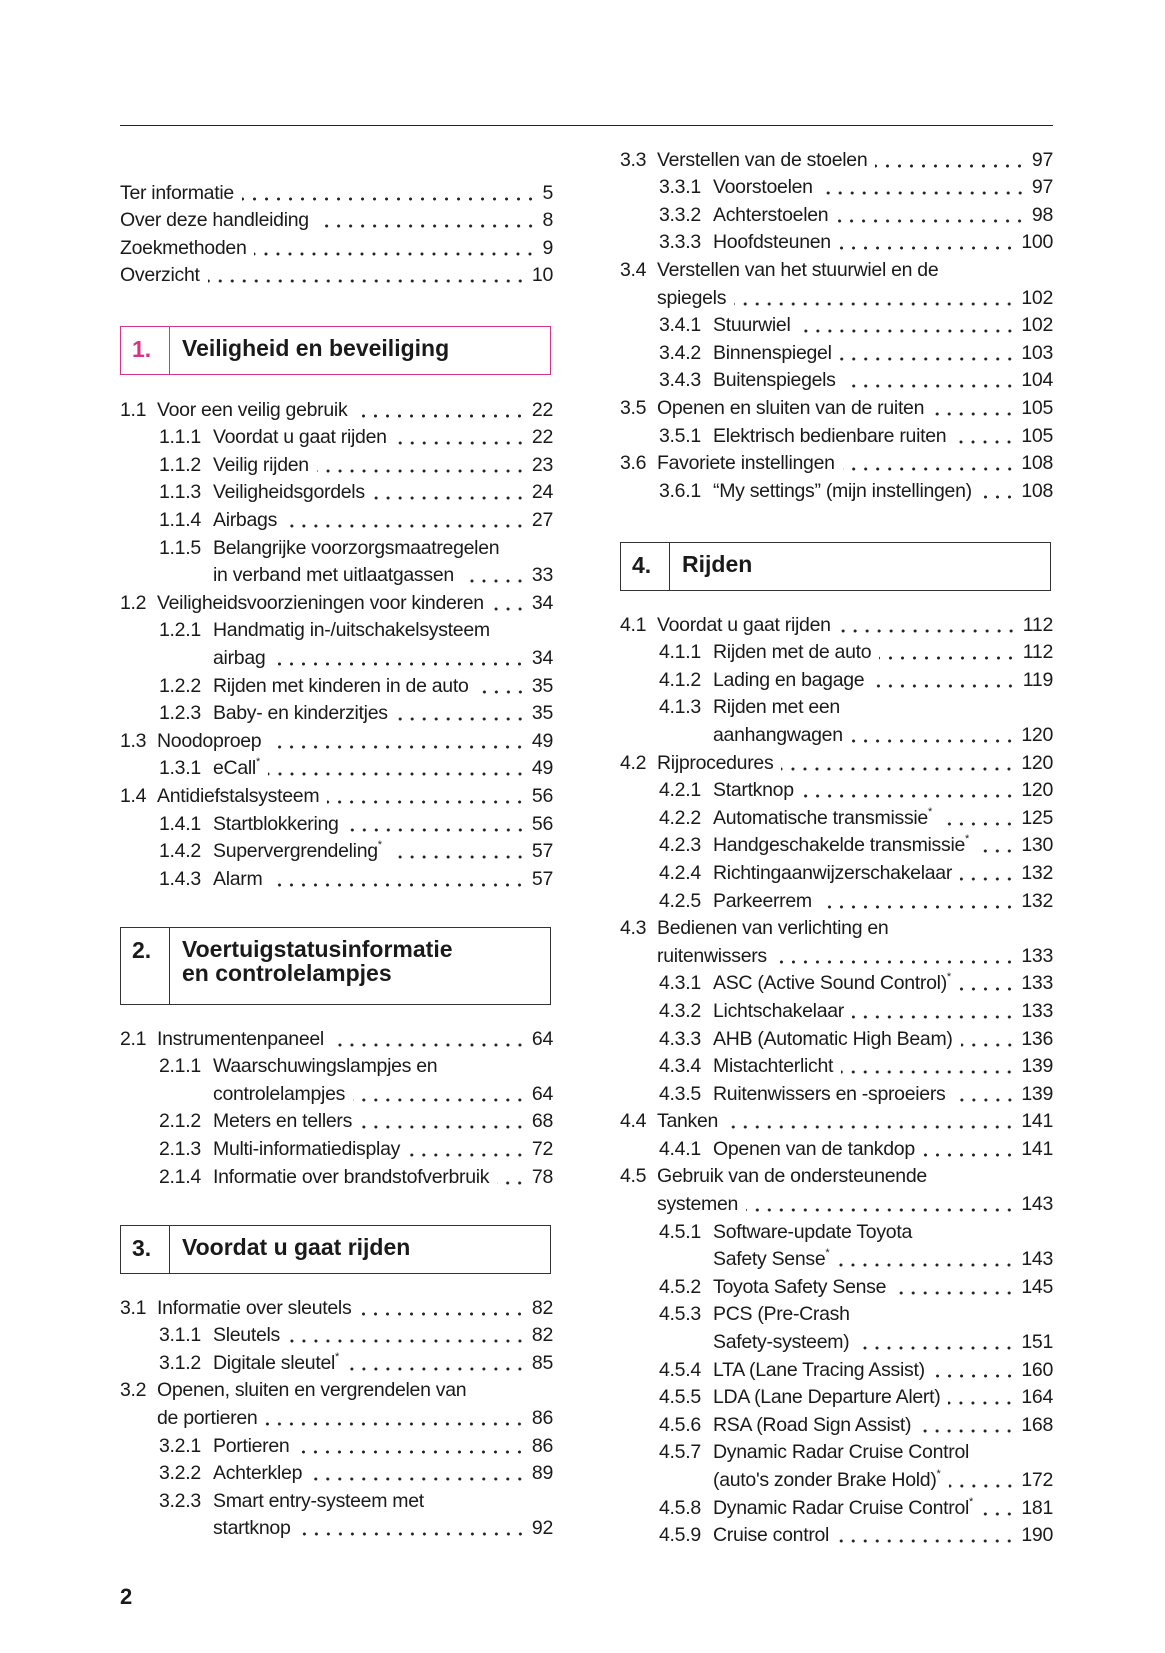 Image resolution: width=1165 pixels, height=1653 pixels. I want to click on toc-entry: 3.3.1 Voorstoelen 97, so click(836, 186).